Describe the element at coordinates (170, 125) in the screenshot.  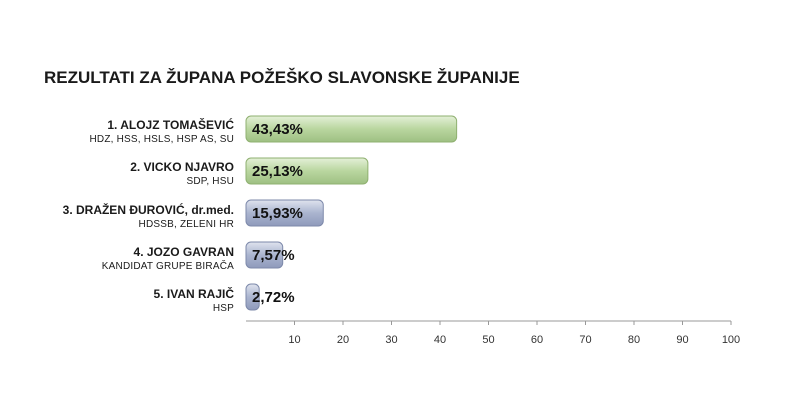
I see `candidate-name: 1. ALOJZ TOMAŠEVIĆ` at that location.